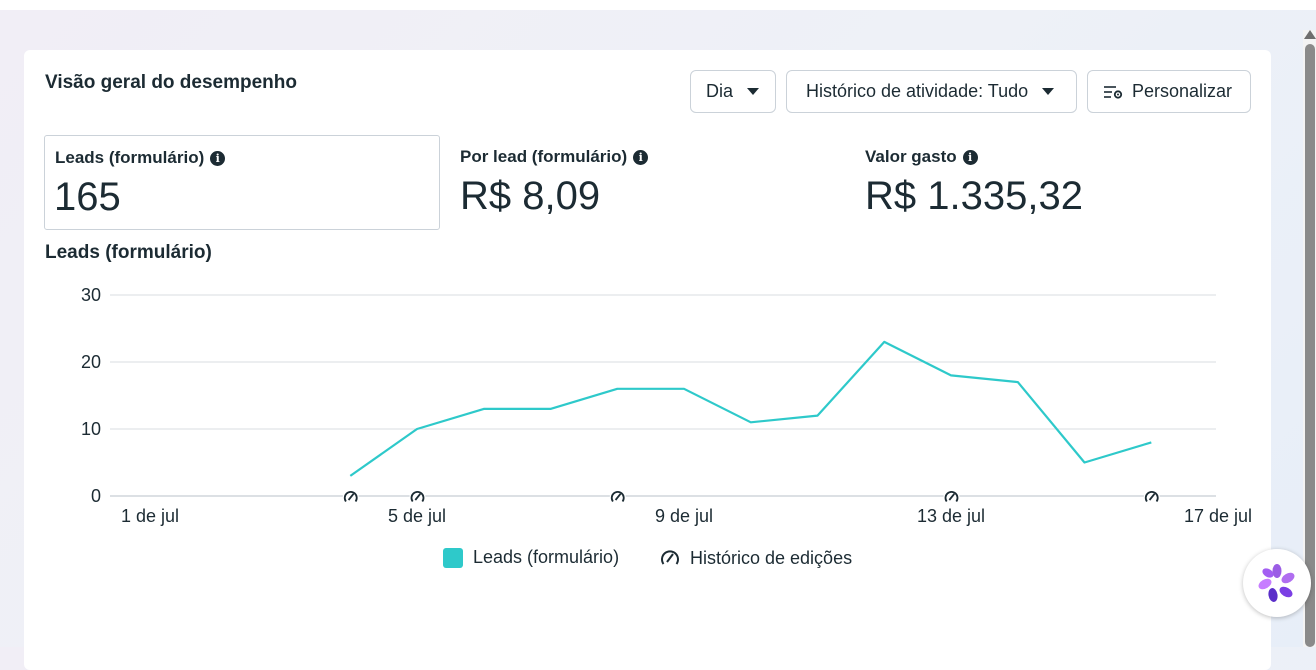 The height and width of the screenshot is (670, 1316). What do you see at coordinates (1310, 345) in the screenshot?
I see `scrollbar-thumb` at bounding box center [1310, 345].